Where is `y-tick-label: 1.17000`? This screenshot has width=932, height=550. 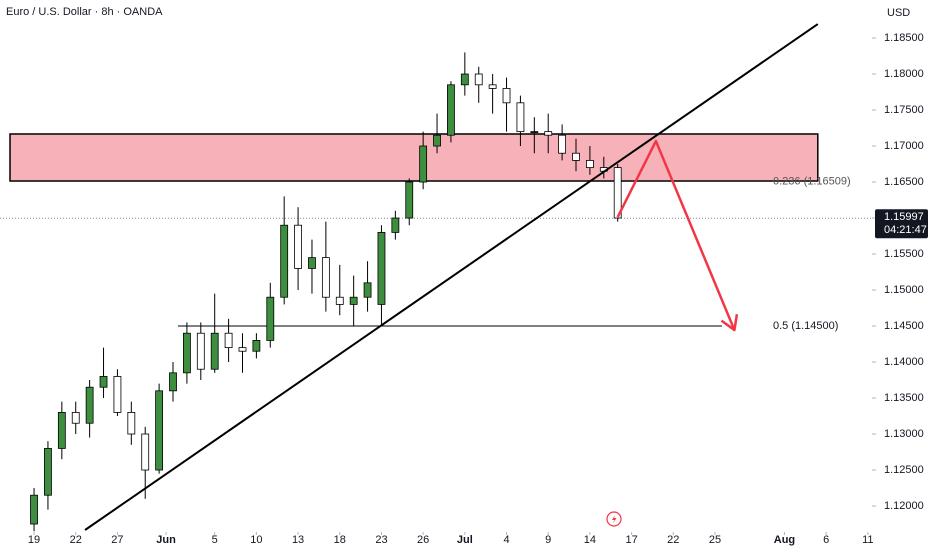
y-tick-label: 1.17000 is located at coordinates (904, 146).